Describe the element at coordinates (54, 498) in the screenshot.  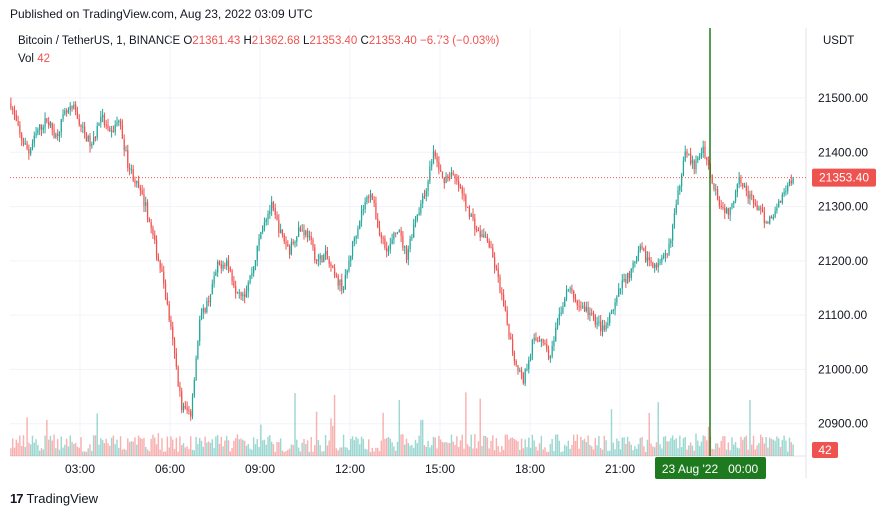
I see `tradingview-brand: 17 TradingView` at that location.